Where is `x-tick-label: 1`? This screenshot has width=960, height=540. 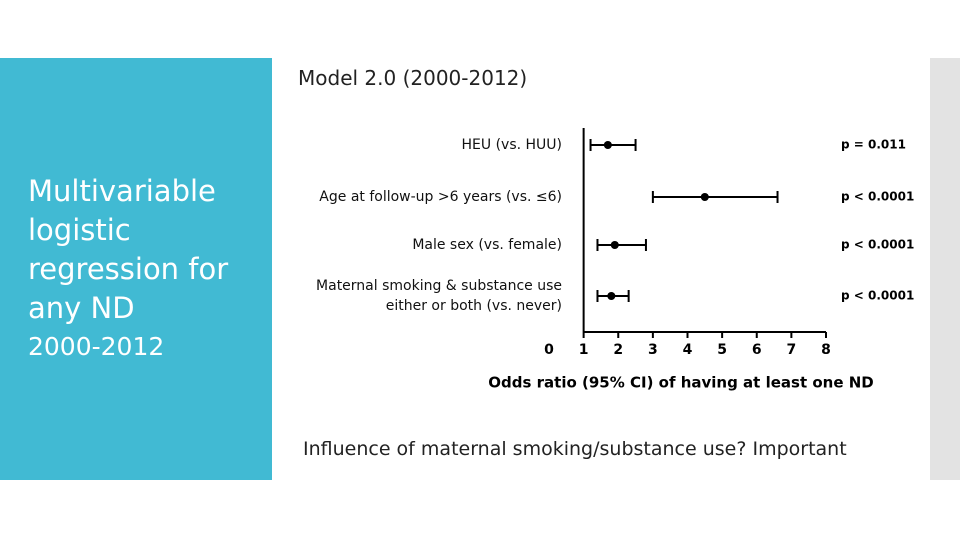
x-tick-label: 1 is located at coordinates (584, 350).